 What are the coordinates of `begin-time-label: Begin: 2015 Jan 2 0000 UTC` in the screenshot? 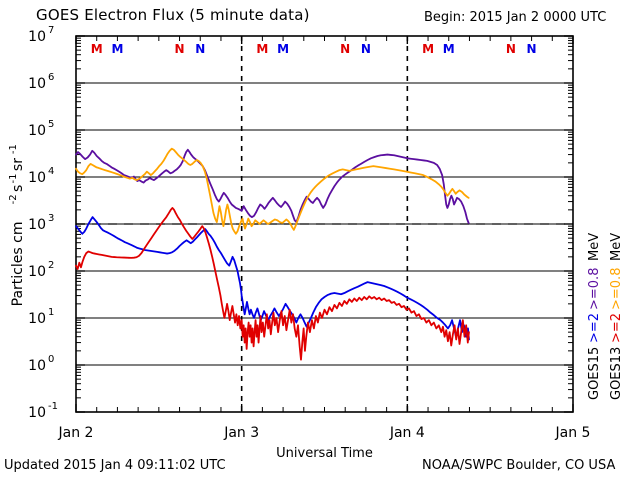 It's located at (515, 17).